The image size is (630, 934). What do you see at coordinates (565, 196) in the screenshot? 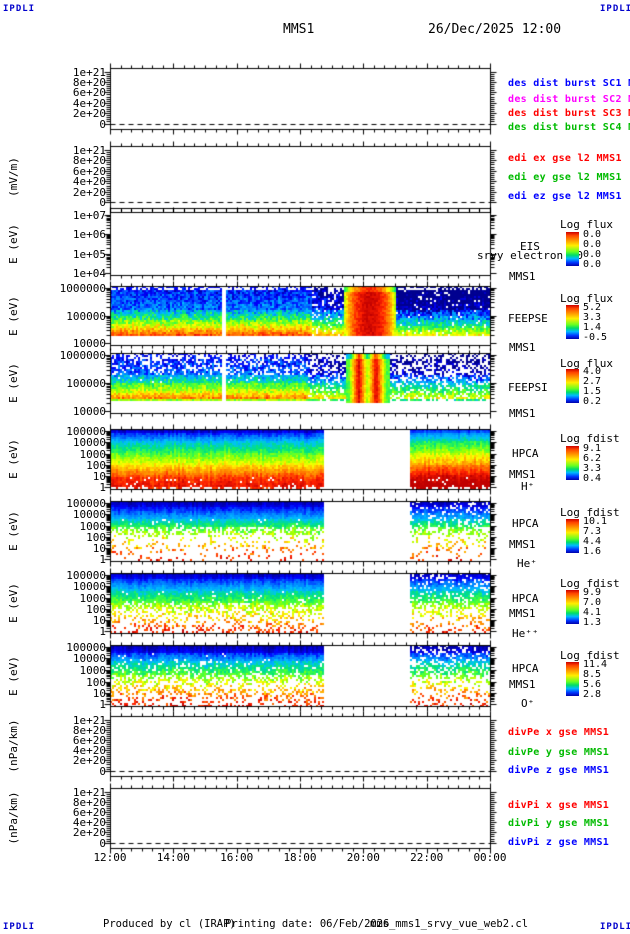
I see `series-label: edi ez gse l2 MMS1` at bounding box center [565, 196].